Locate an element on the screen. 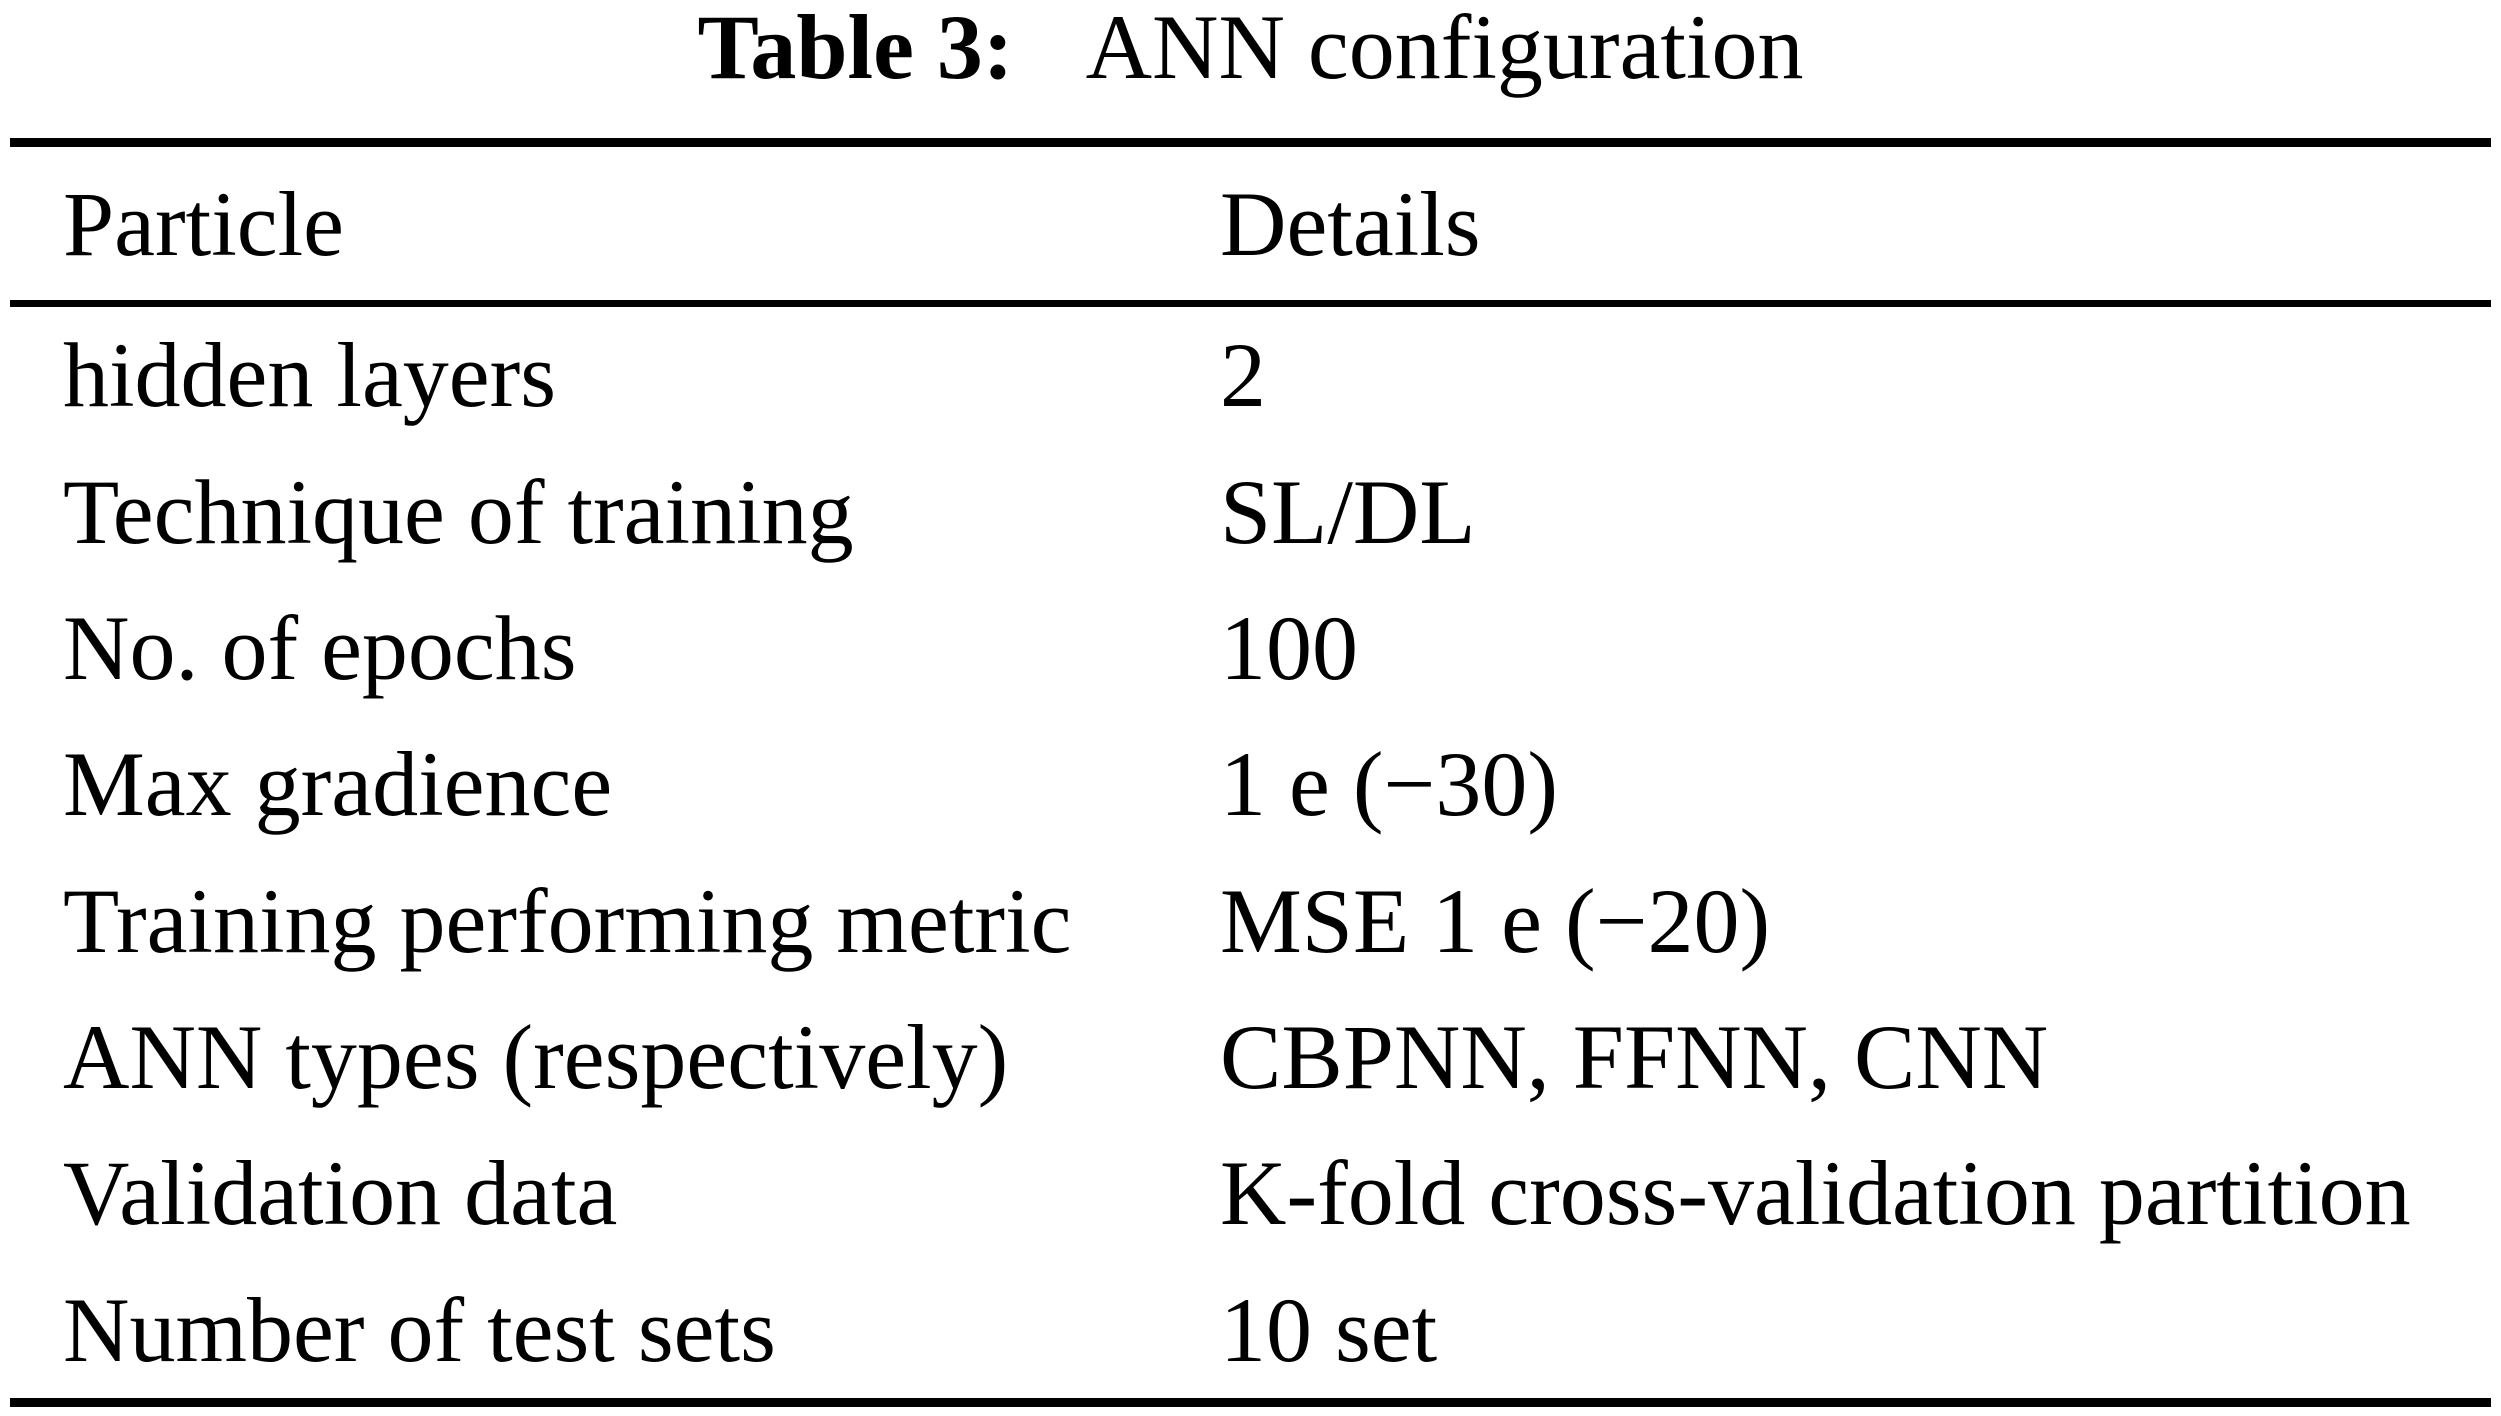  table-row: No. of epochs 100 is located at coordinates (1282, 648).